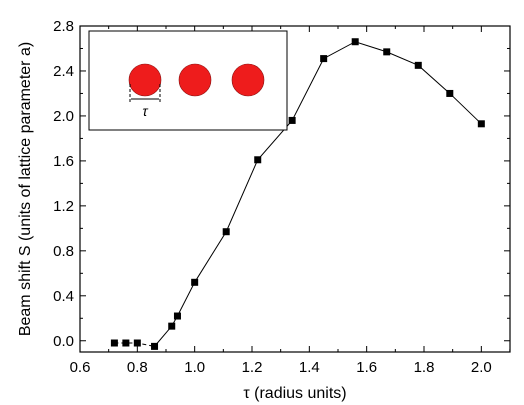 This screenshot has height=405, width=524. Describe the element at coordinates (63, 116) in the screenshot. I see `y-tick-label: 2.0` at that location.